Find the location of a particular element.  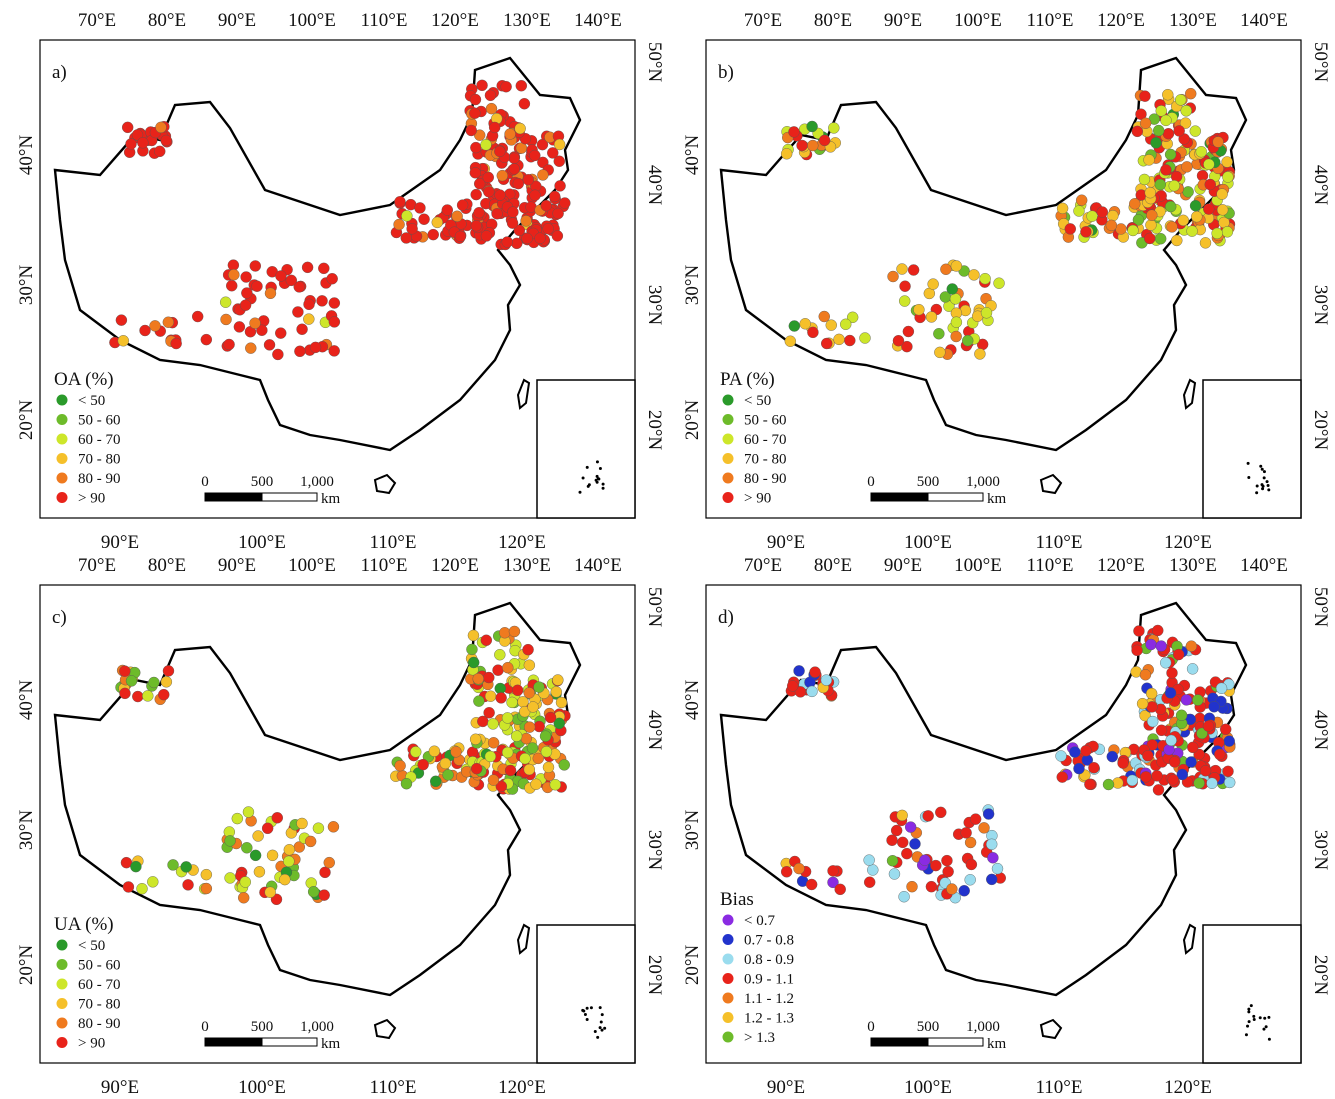

top-tick-label: 100°E is located at coordinates (978, 20).